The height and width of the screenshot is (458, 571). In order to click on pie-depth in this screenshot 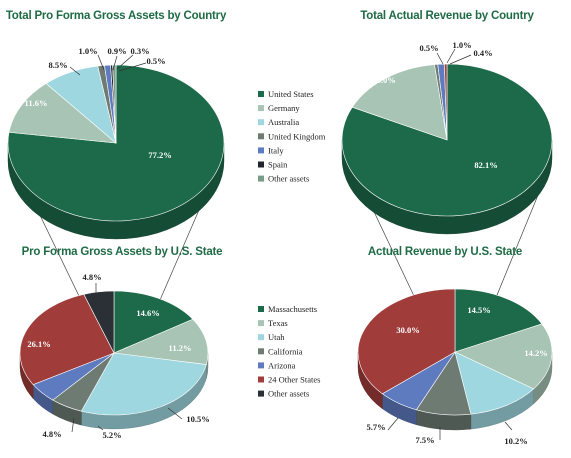, I will do `click(455, 391)`.